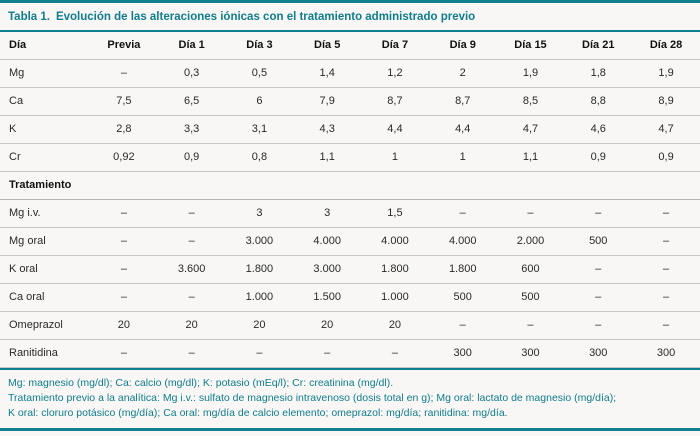  What do you see at coordinates (45, 157) in the screenshot?
I see `row-label: Cr` at bounding box center [45, 157].